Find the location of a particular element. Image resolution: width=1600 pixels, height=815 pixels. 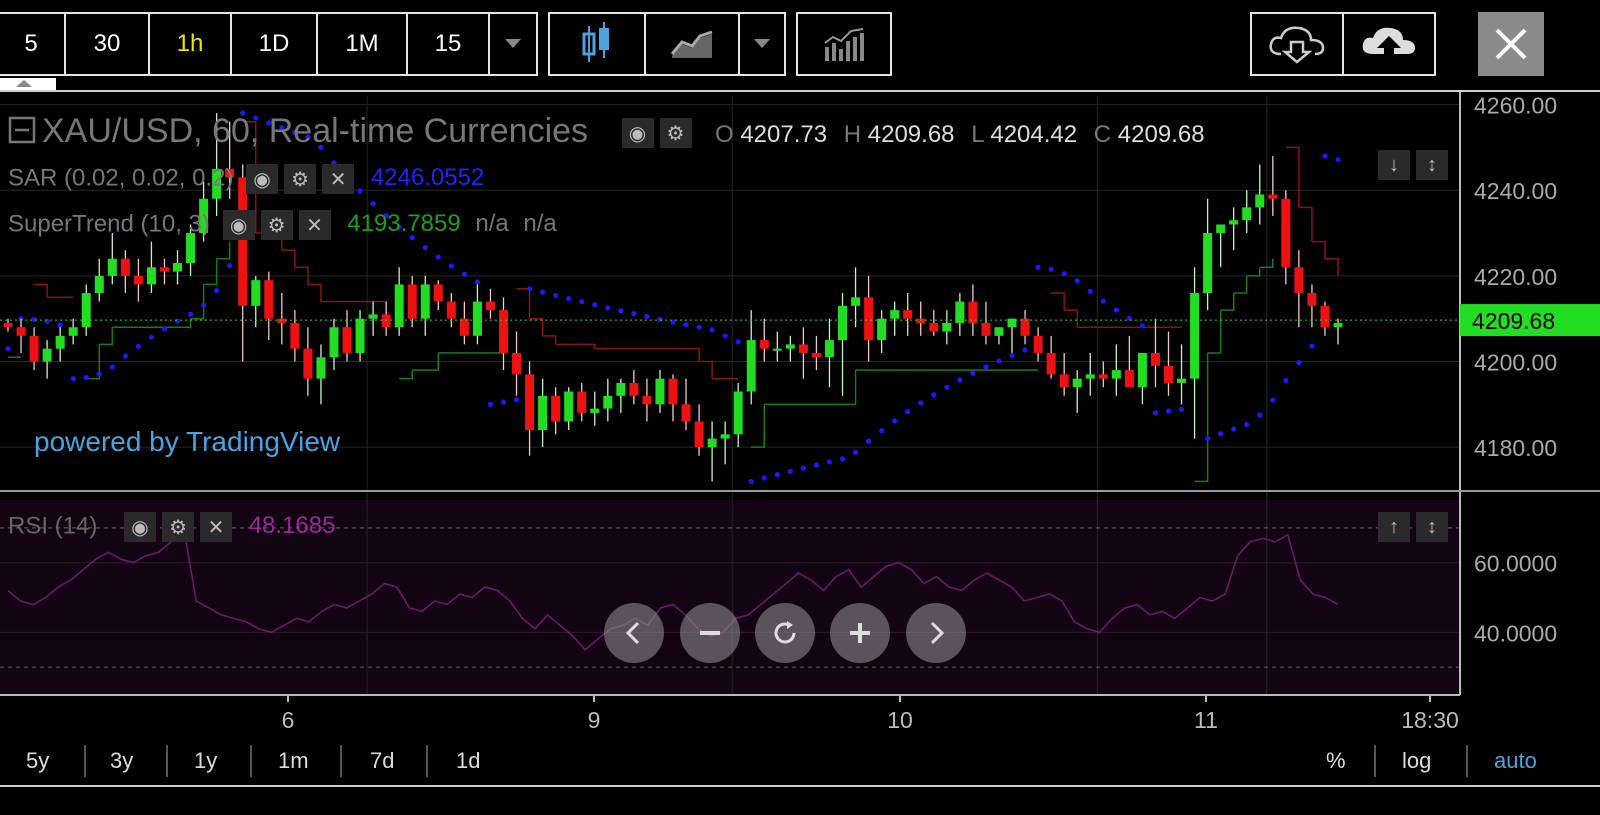

scroll-up-tab is located at coordinates (28, 84).